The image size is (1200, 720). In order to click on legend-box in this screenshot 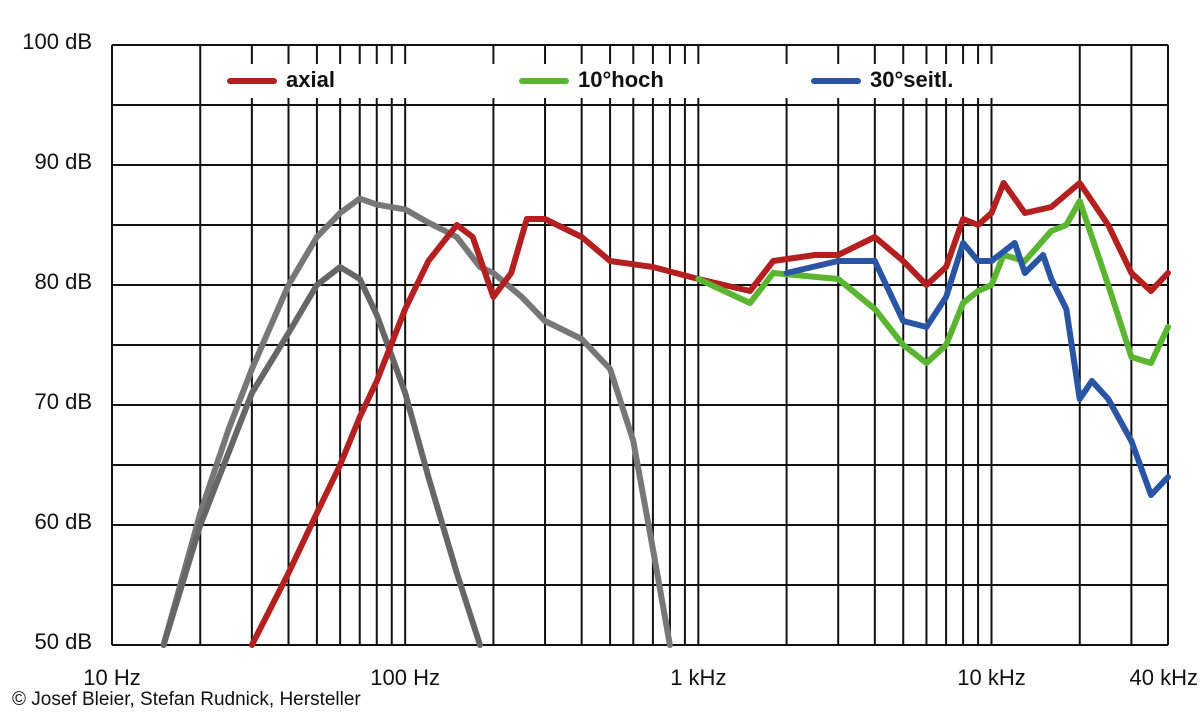, I will do `click(632, 81)`.